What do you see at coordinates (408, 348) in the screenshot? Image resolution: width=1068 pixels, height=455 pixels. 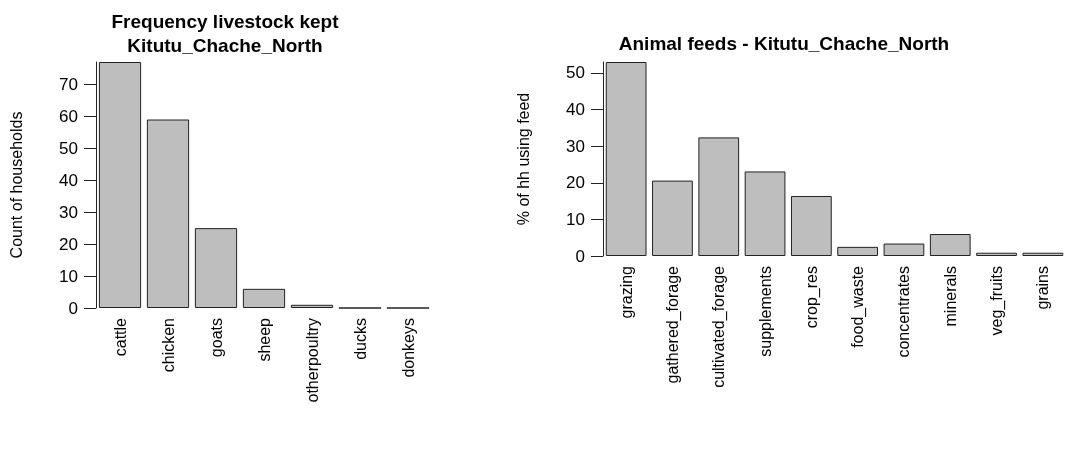 I see `x-tick-label: donkeys` at bounding box center [408, 348].